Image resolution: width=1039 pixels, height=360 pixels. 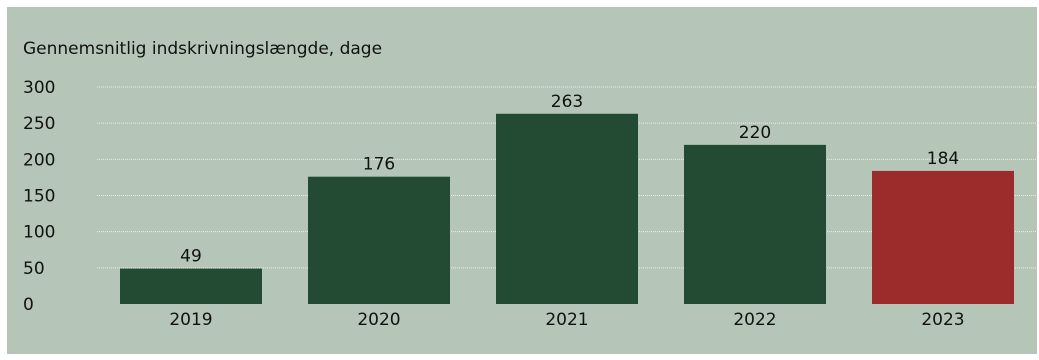 I want to click on x-tick-label-2021: 2021, so click(x=566, y=320).